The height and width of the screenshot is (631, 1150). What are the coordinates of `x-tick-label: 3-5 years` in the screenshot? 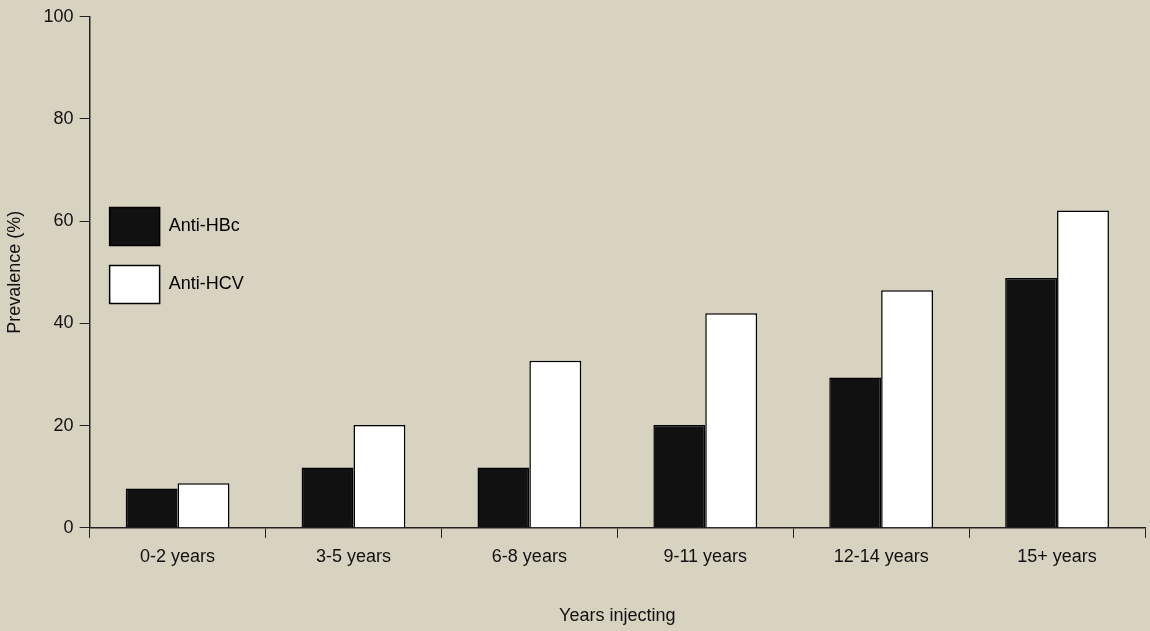 It's located at (353, 555).